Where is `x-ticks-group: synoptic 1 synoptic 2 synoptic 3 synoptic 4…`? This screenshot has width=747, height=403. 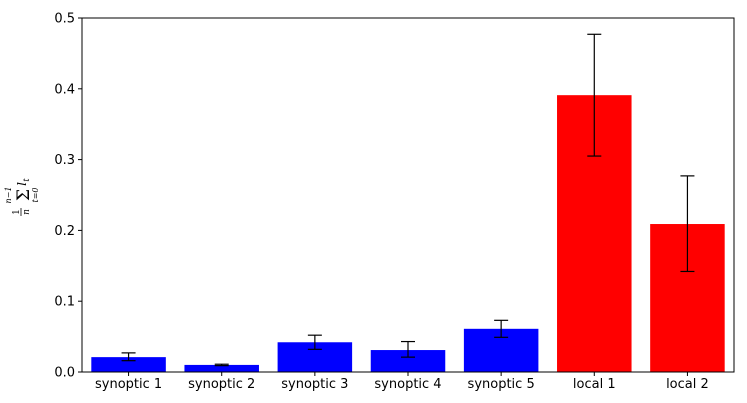 x-ticks-group: synoptic 1 synoptic 2 synoptic 3 synoptic 4… is located at coordinates (402, 382).